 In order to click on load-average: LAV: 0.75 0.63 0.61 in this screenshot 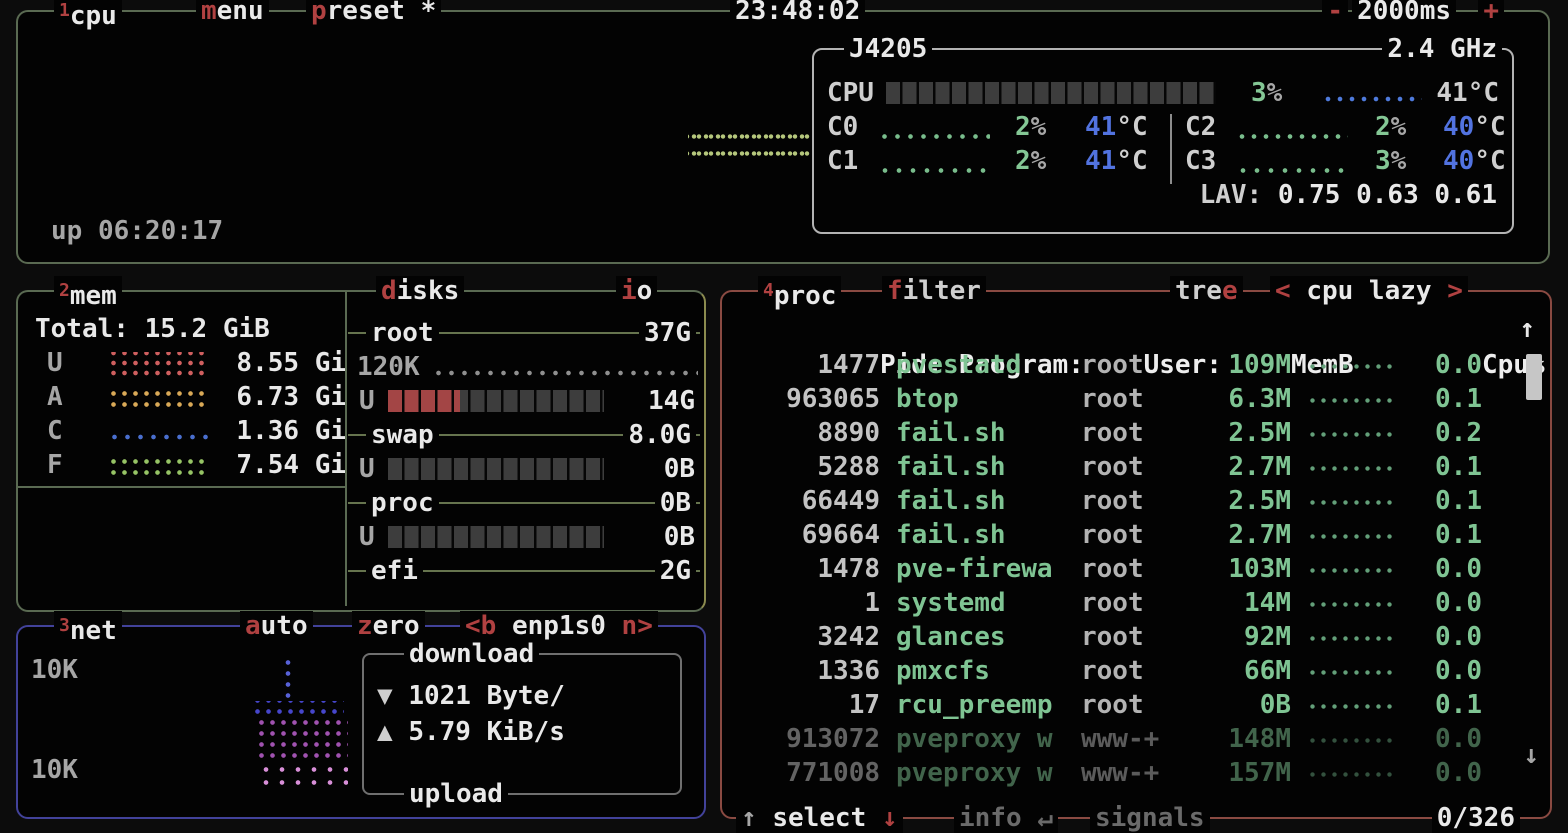, I will do `click(1348, 195)`.